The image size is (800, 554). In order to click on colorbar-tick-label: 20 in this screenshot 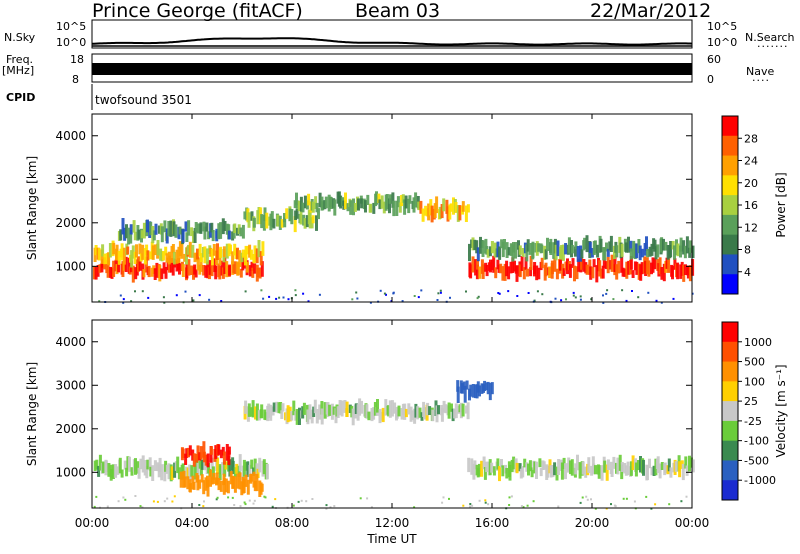, I will do `click(751, 183)`.